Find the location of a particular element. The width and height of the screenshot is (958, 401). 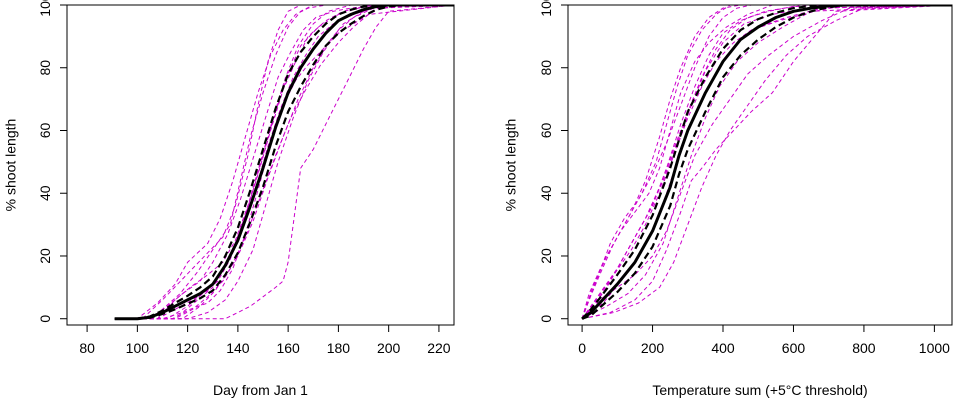

x-tick-label: 160 is located at coordinates (288, 348).